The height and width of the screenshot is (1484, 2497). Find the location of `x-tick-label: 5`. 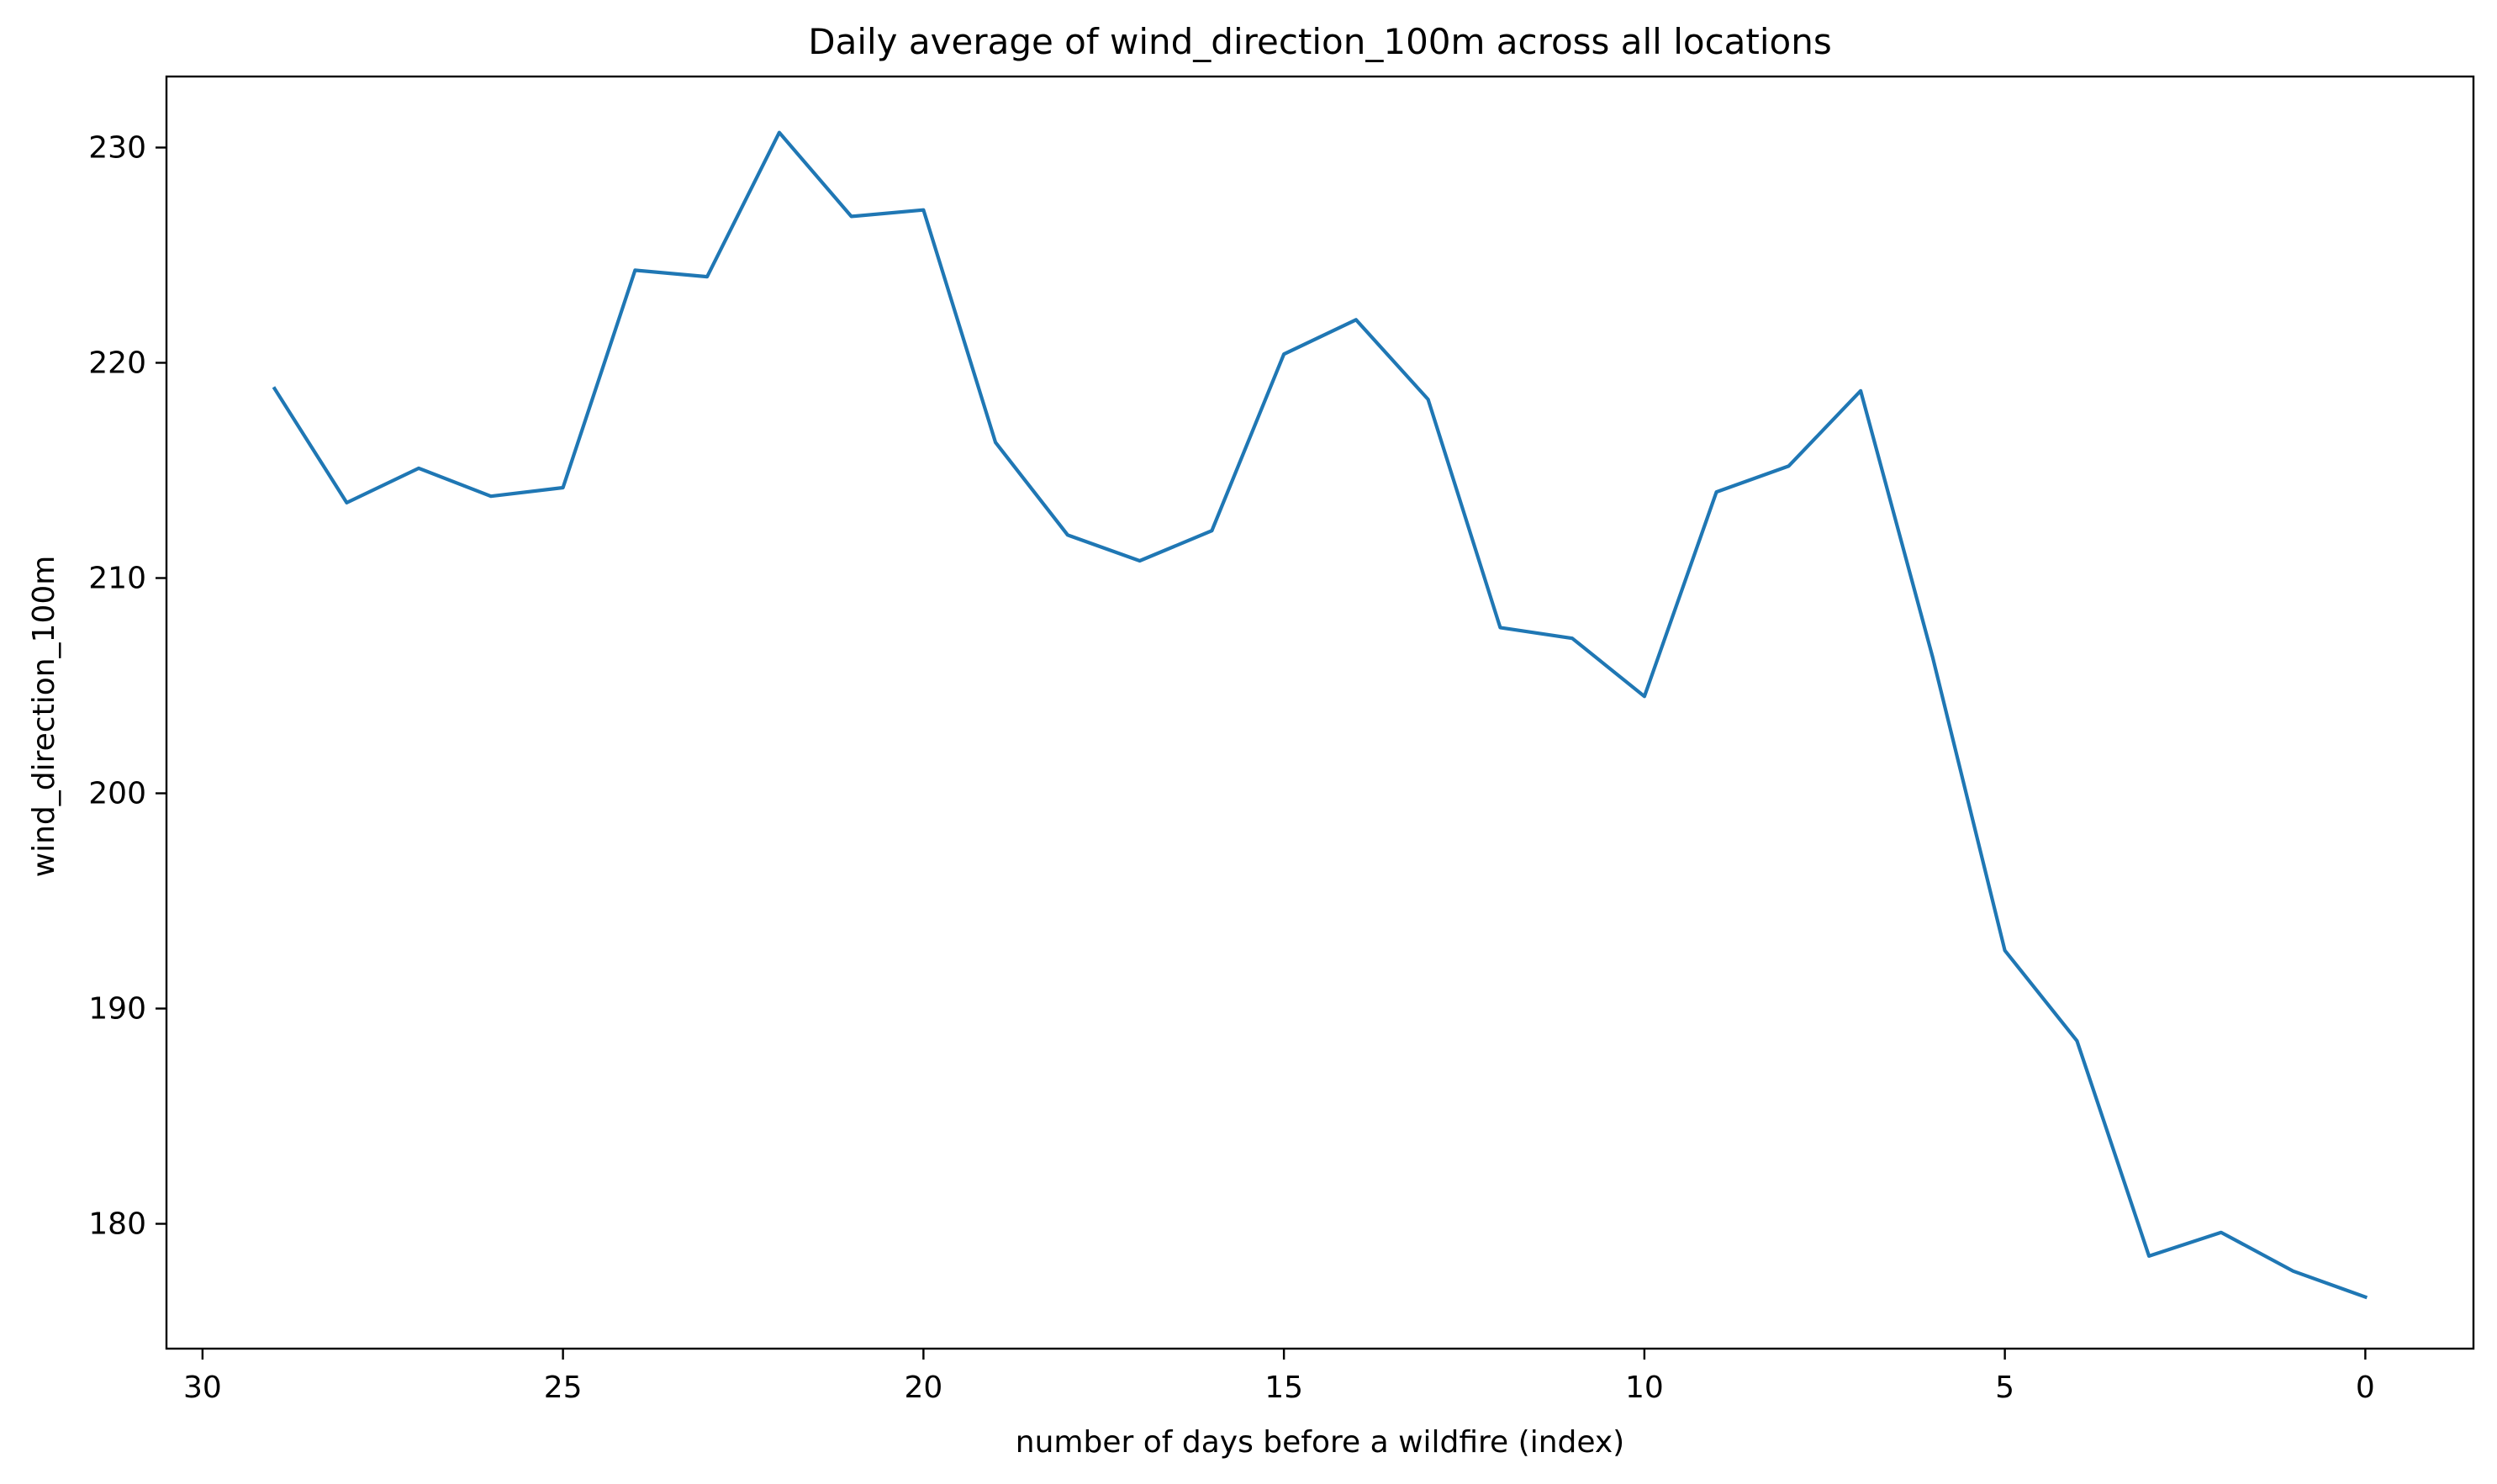

x-tick-label: 5 is located at coordinates (2004, 1387).